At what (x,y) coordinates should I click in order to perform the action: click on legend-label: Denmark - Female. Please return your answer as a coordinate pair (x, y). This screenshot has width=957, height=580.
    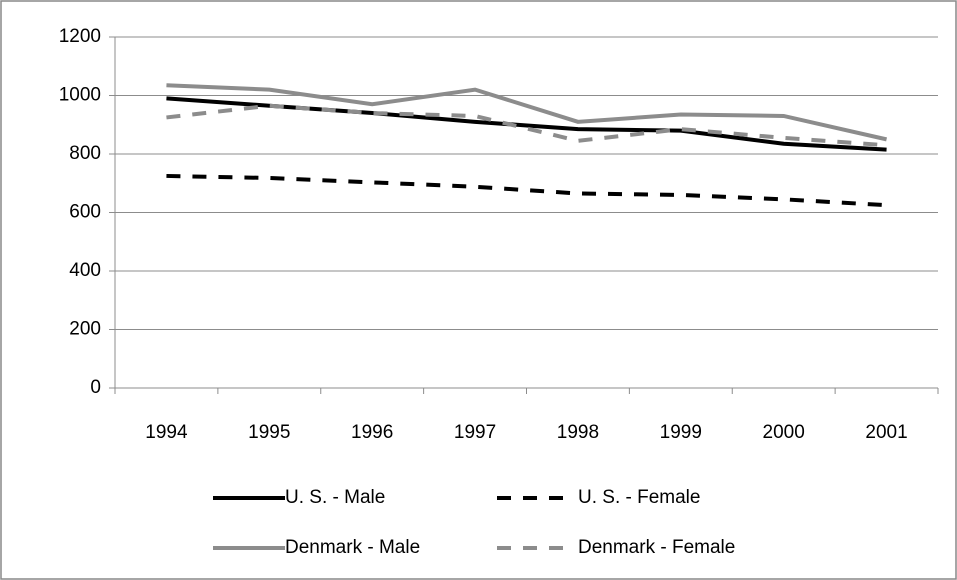
    Looking at the image, I should click on (656, 547).